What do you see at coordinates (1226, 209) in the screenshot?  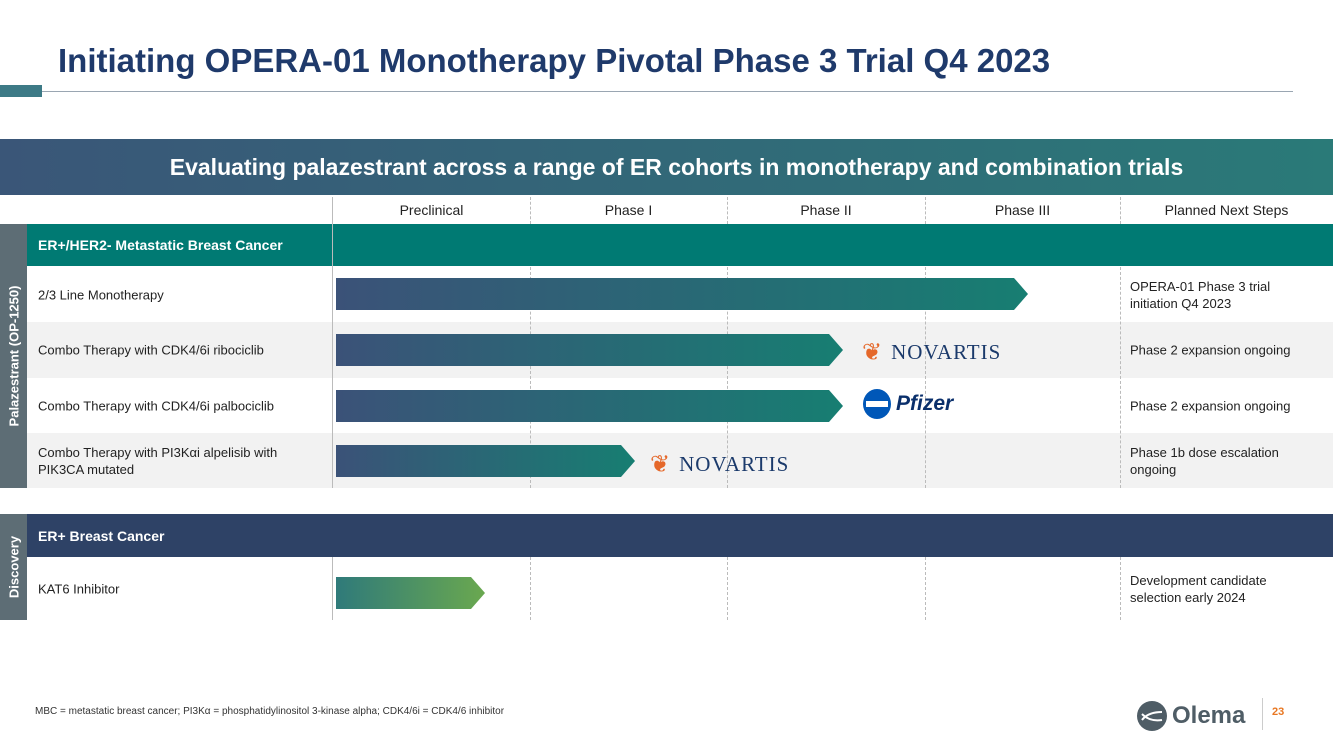 I see `column-header-next-steps: Planned Next Steps` at bounding box center [1226, 209].